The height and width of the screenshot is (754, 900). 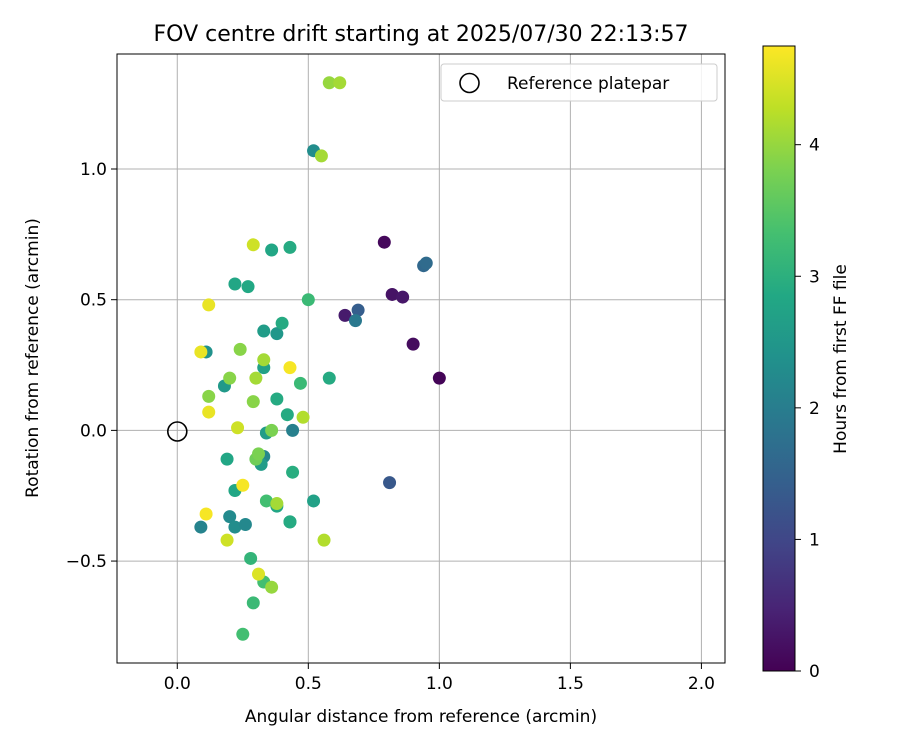 I want to click on y-axis-ticks: −0.5 0.0 0.5 1.0, so click(x=91, y=366).